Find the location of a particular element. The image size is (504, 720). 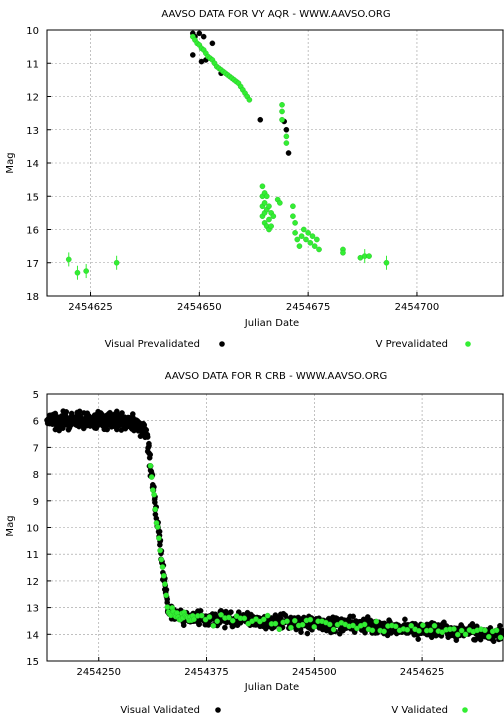

y-tick-label: 15 is located at coordinates (32, 662).